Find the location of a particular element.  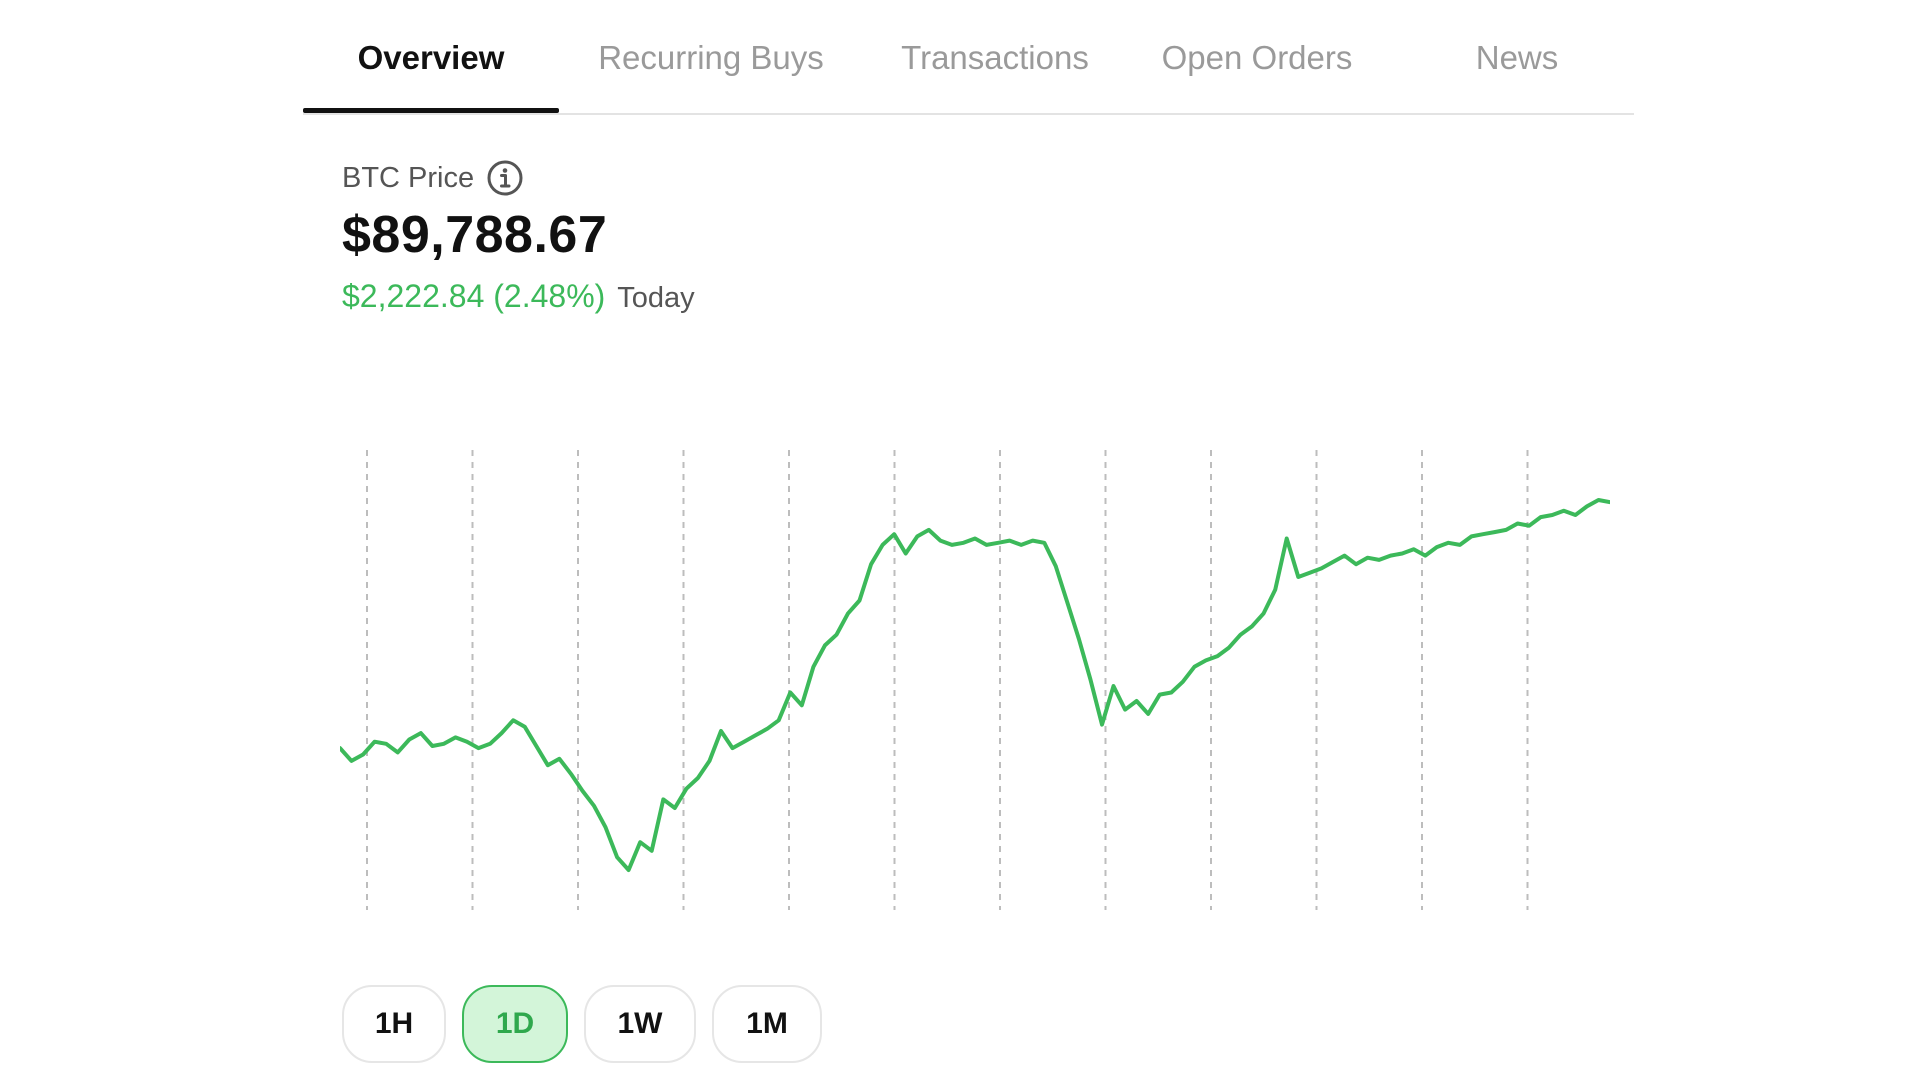

range-button-1m: 1M is located at coordinates (767, 1024).